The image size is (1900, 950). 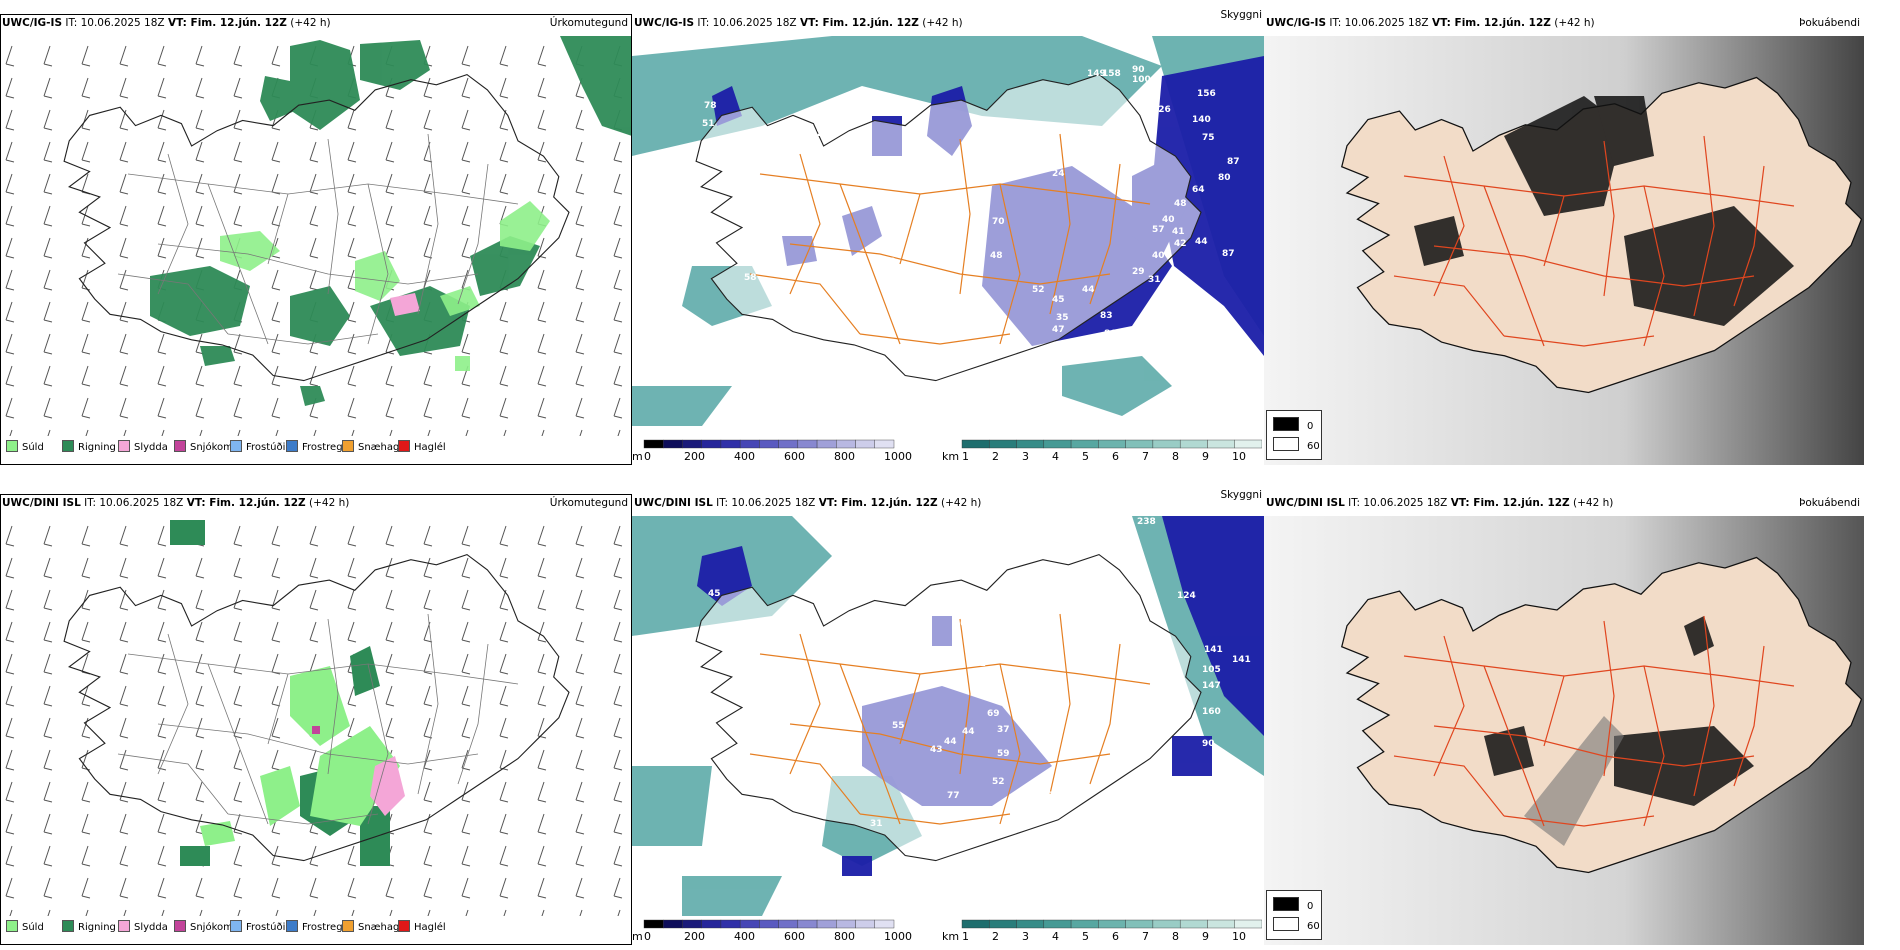 I want to click on precip-drizzle-areas, so click(x=385, y=286).